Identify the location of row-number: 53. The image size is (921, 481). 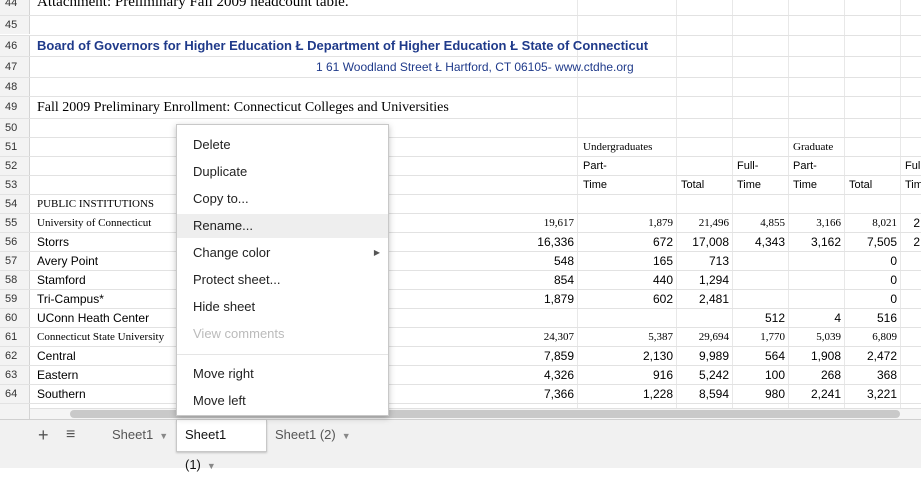
(15, 185).